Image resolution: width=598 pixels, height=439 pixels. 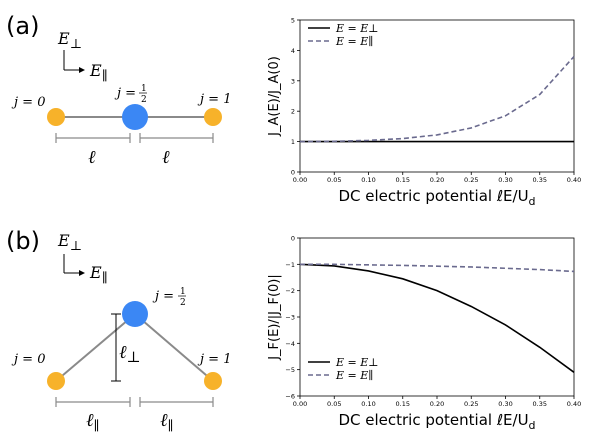 I want to click on dist-left-a: ℓ, so click(x=92, y=157).